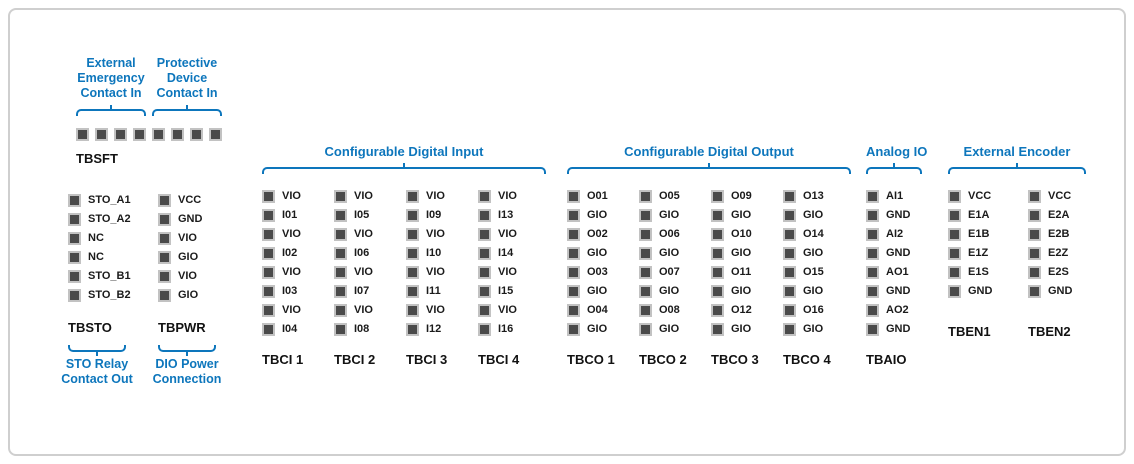 The height and width of the screenshot is (464, 1134). Describe the element at coordinates (290, 329) in the screenshot. I see `pin-label: I04` at that location.